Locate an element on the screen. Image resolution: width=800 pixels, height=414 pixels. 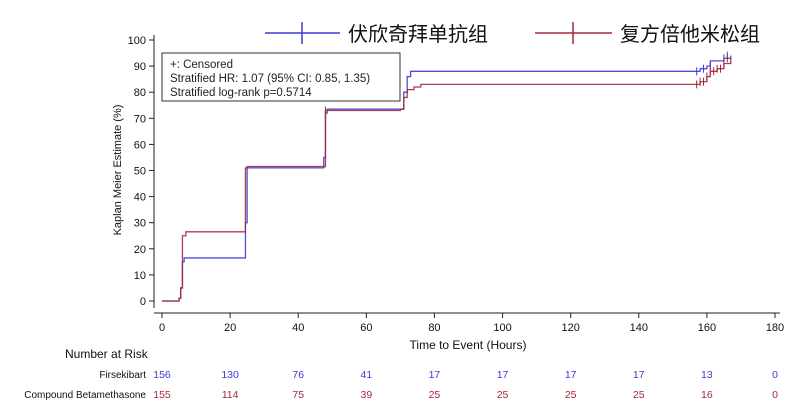
risk-value: 130 is located at coordinates (230, 375).